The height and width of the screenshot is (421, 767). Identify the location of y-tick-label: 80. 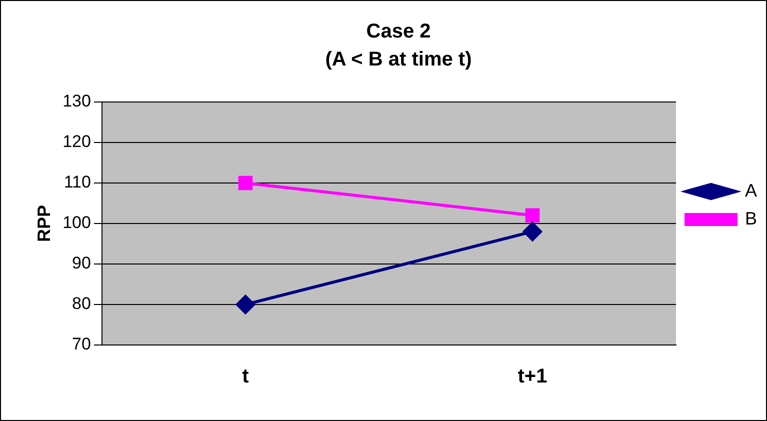
(81, 304).